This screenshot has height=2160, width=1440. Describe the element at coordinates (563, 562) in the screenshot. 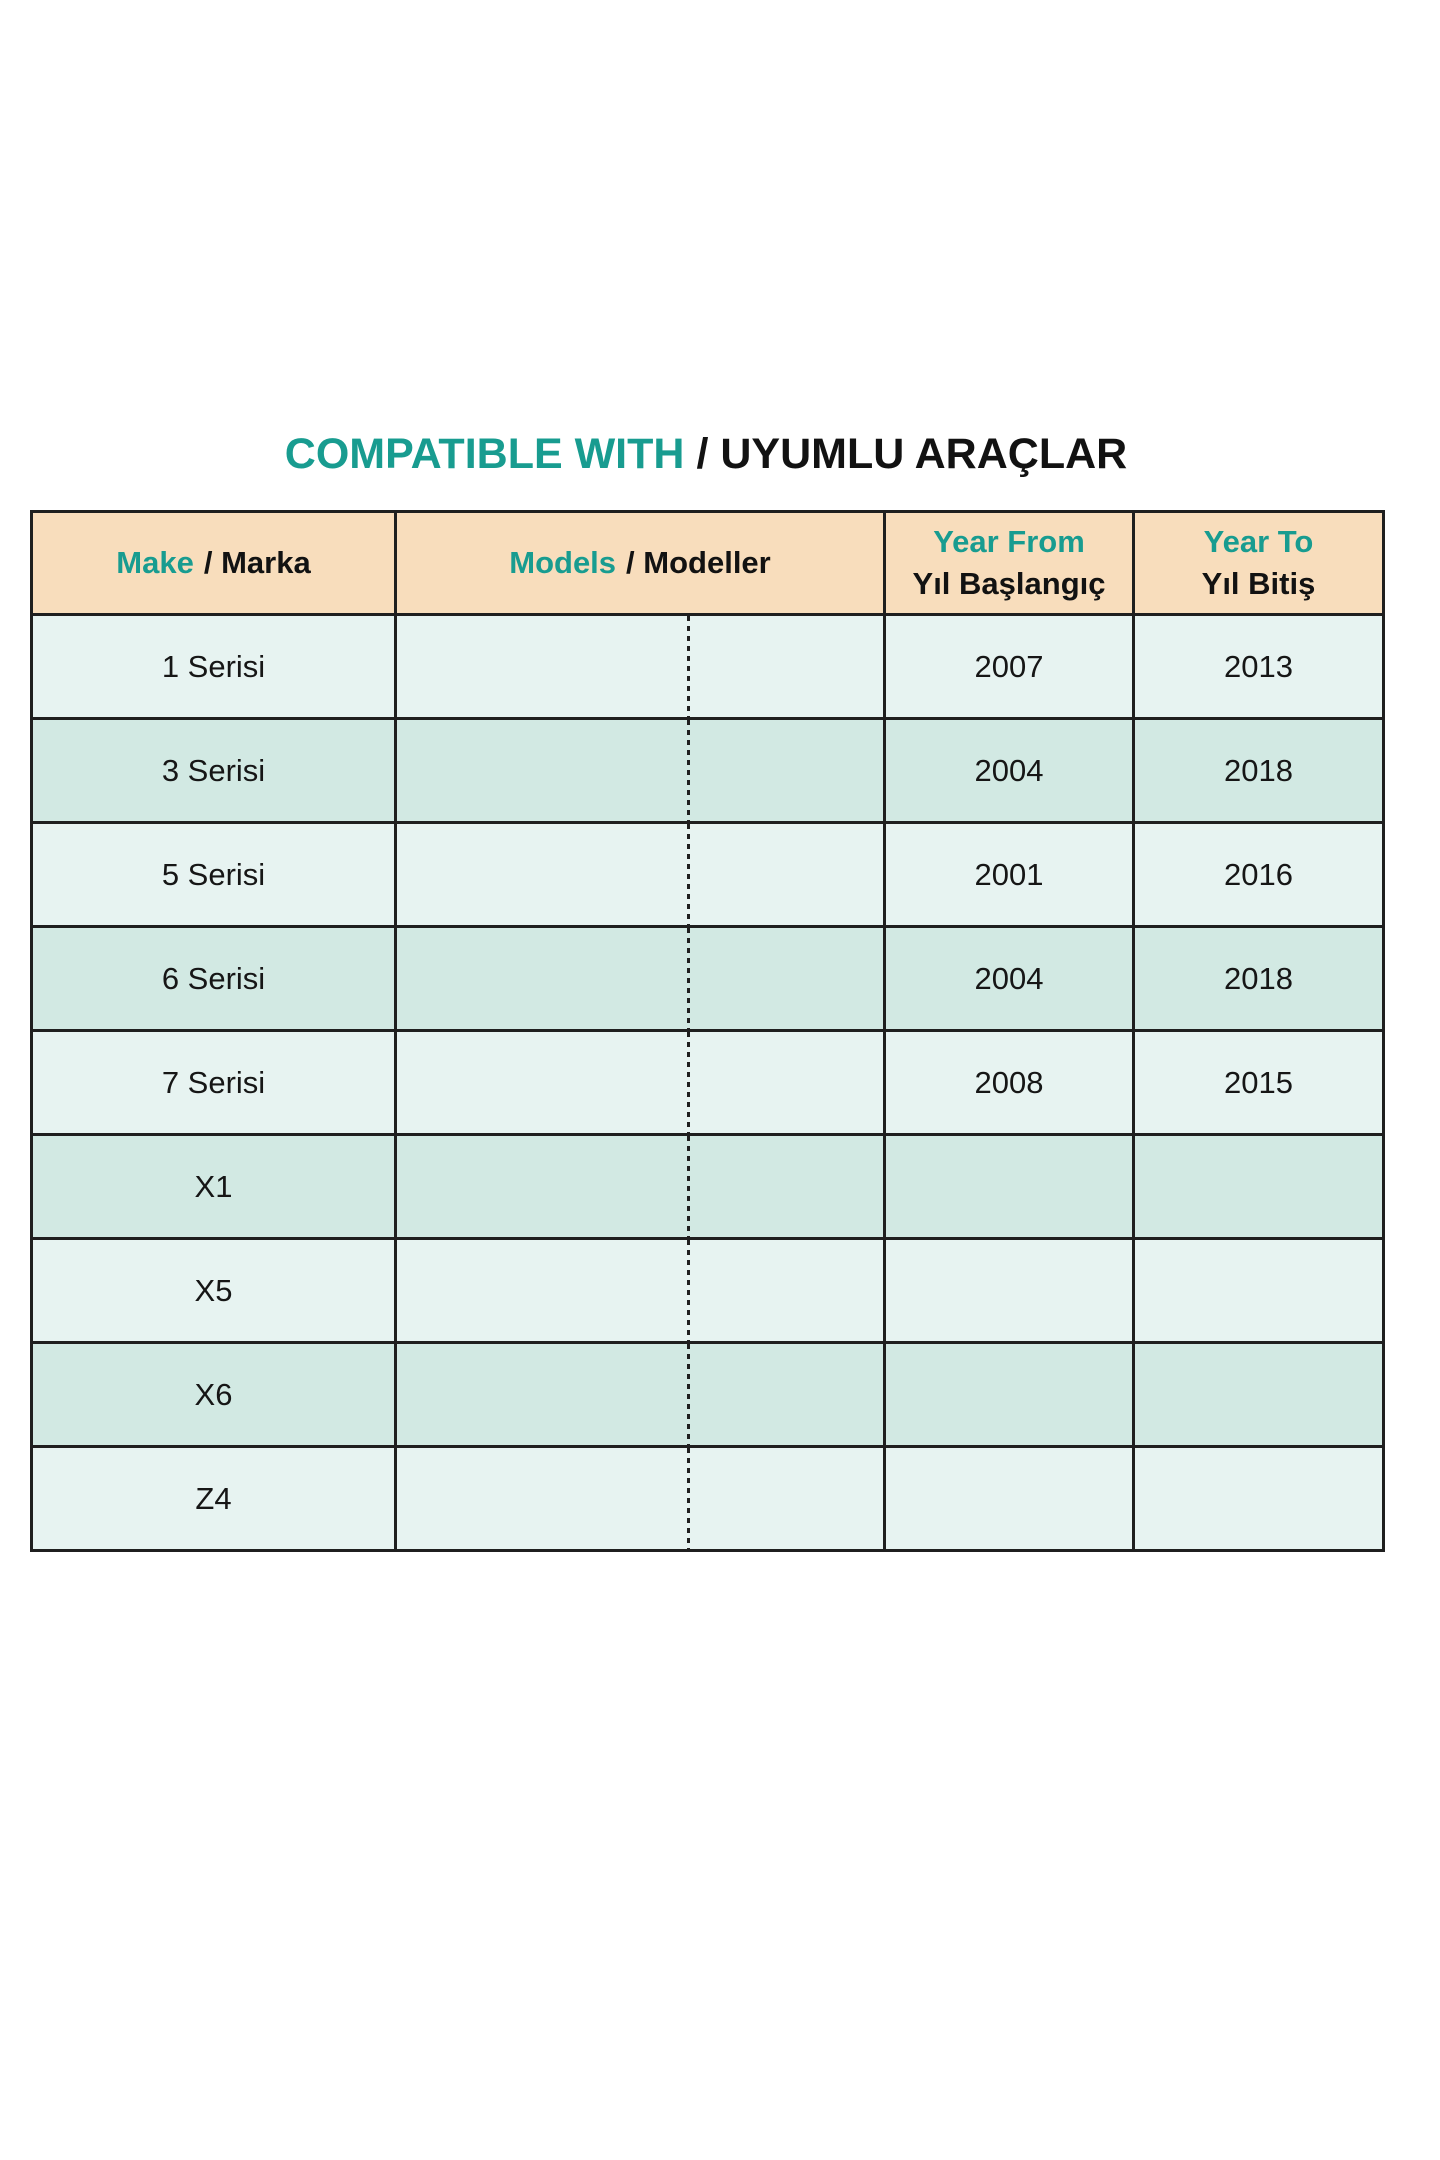

I see `header-models-english: Models` at that location.